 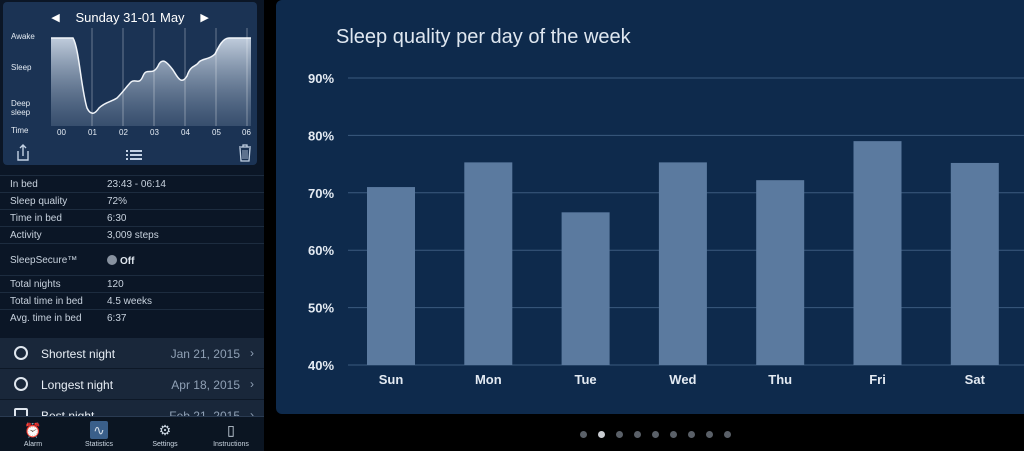 What do you see at coordinates (488, 379) in the screenshot?
I see `x-tick-label: Mon` at bounding box center [488, 379].